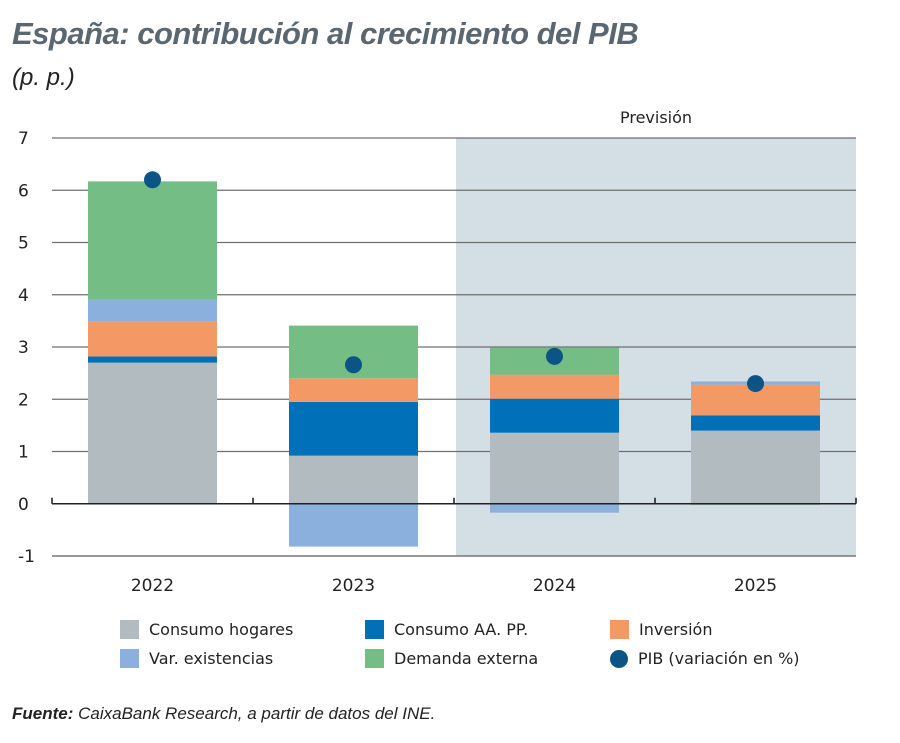 The height and width of the screenshot is (743, 900). What do you see at coordinates (23, 453) in the screenshot?
I see `y-tick-label: 1` at bounding box center [23, 453].